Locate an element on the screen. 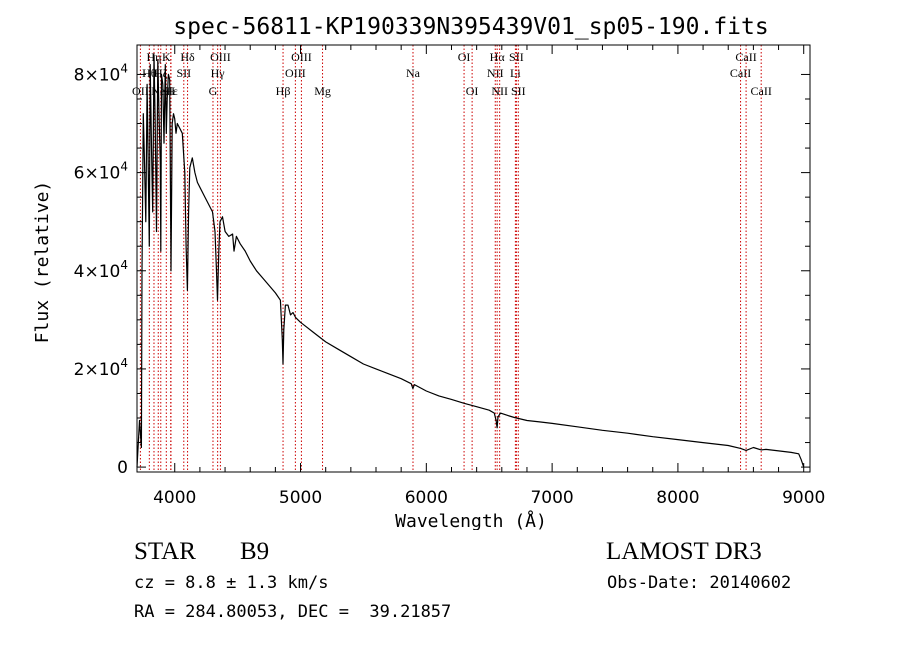 This screenshot has width=900, height=649. spectral-line-label: OII is located at coordinates (140, 91).